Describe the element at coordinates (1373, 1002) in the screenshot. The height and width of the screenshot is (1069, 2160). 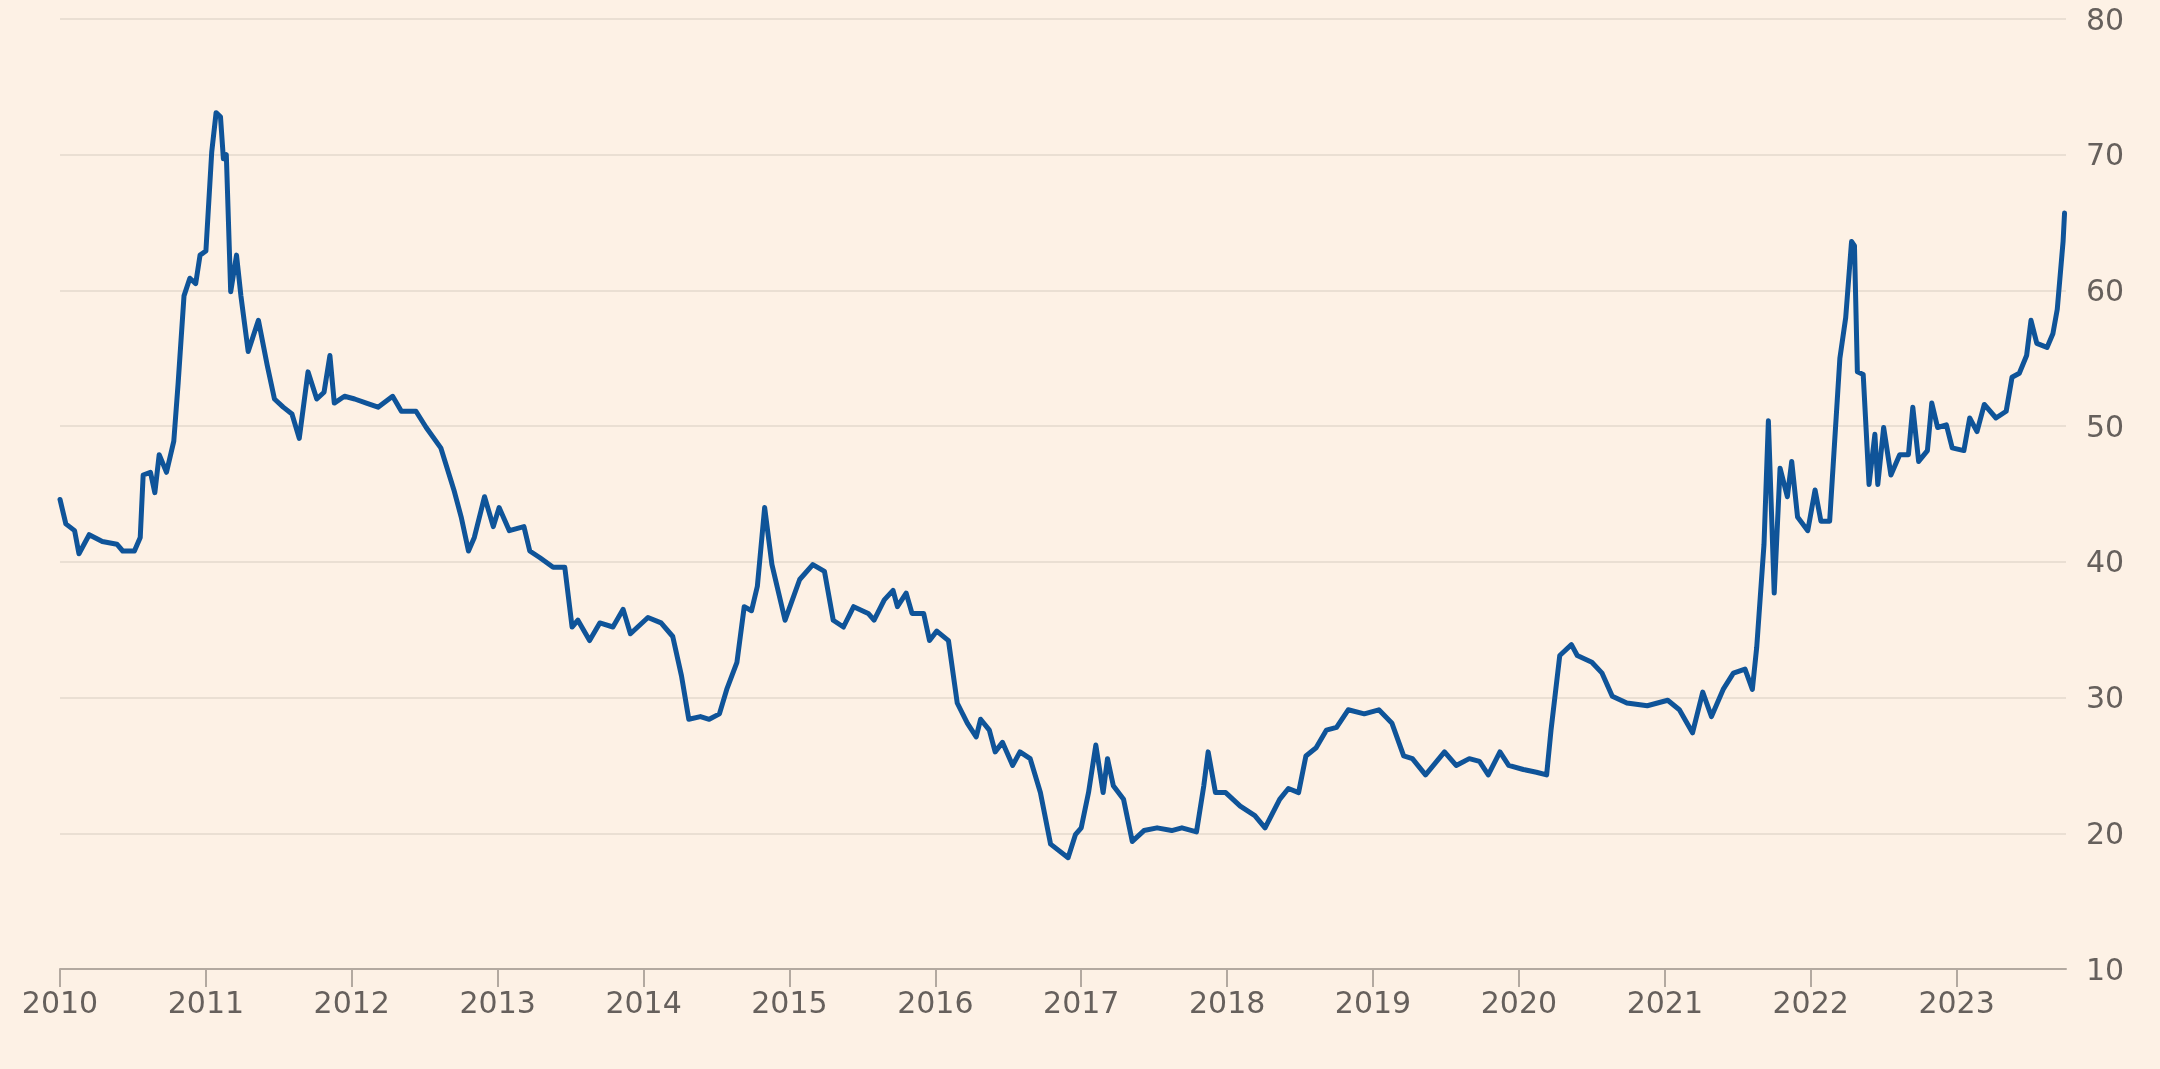
I see `x-tick-label: 2019` at that location.